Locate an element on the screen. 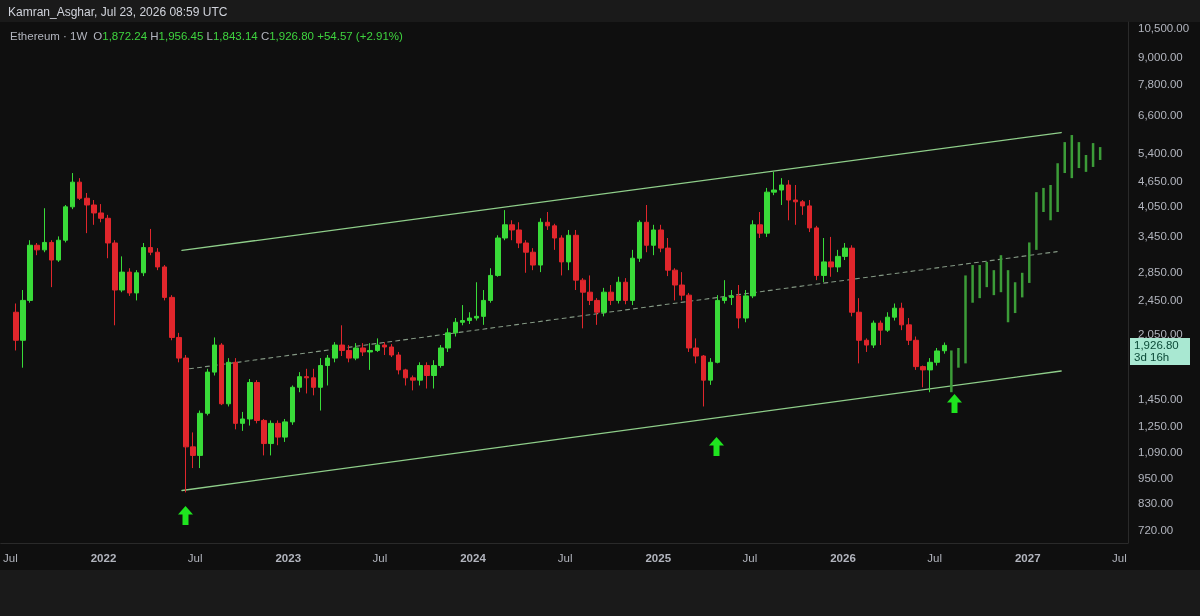 This screenshot has height=616, width=1200. x-tick-label: 2026 is located at coordinates (843, 558).